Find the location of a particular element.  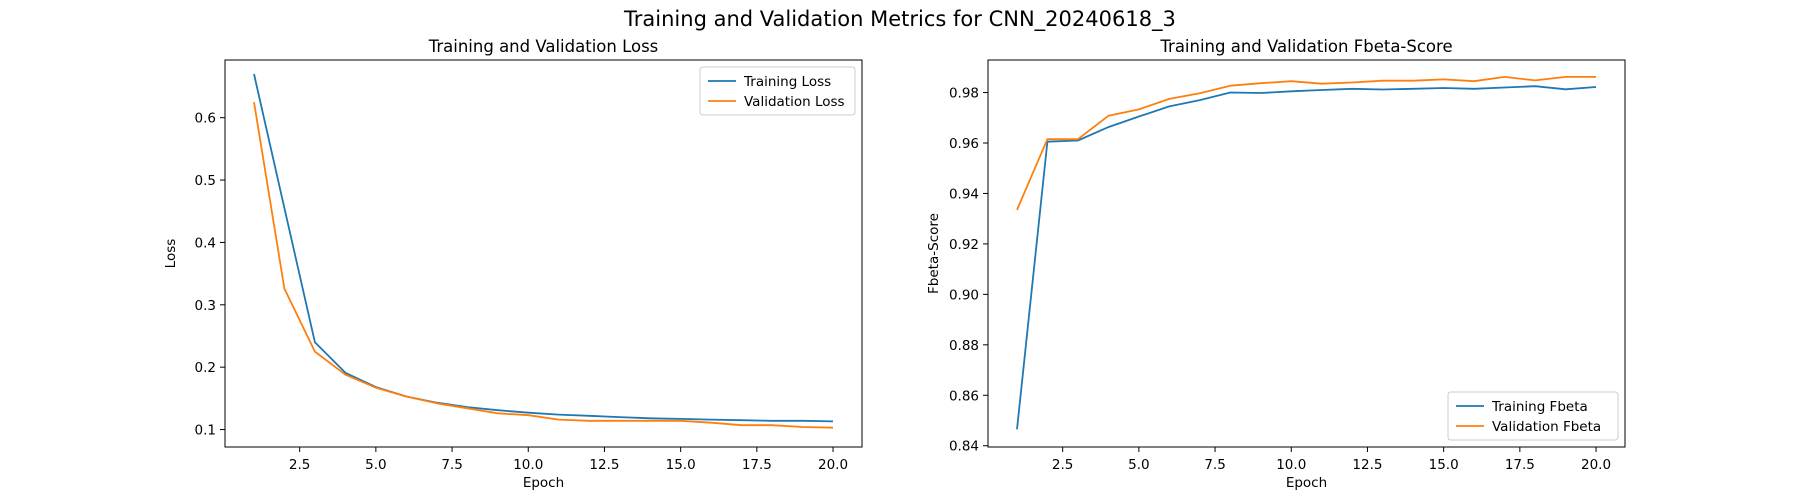

fbeta-chart-title: Training and Validation Fbeta-Score is located at coordinates (1305, 46).